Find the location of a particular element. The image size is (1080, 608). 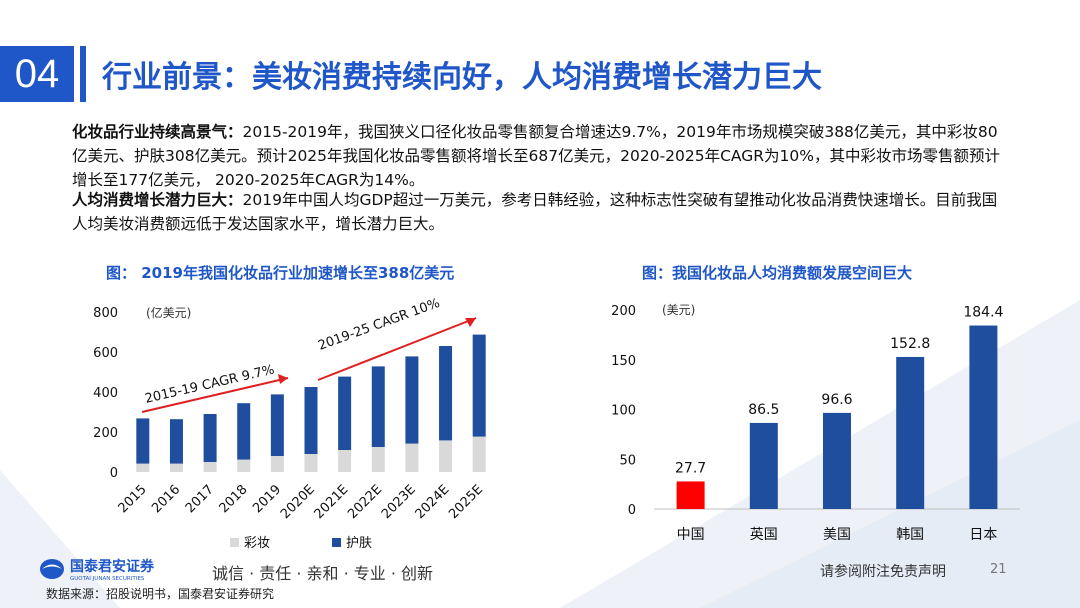

chart2-data-label: 184.4 is located at coordinates (983, 313).